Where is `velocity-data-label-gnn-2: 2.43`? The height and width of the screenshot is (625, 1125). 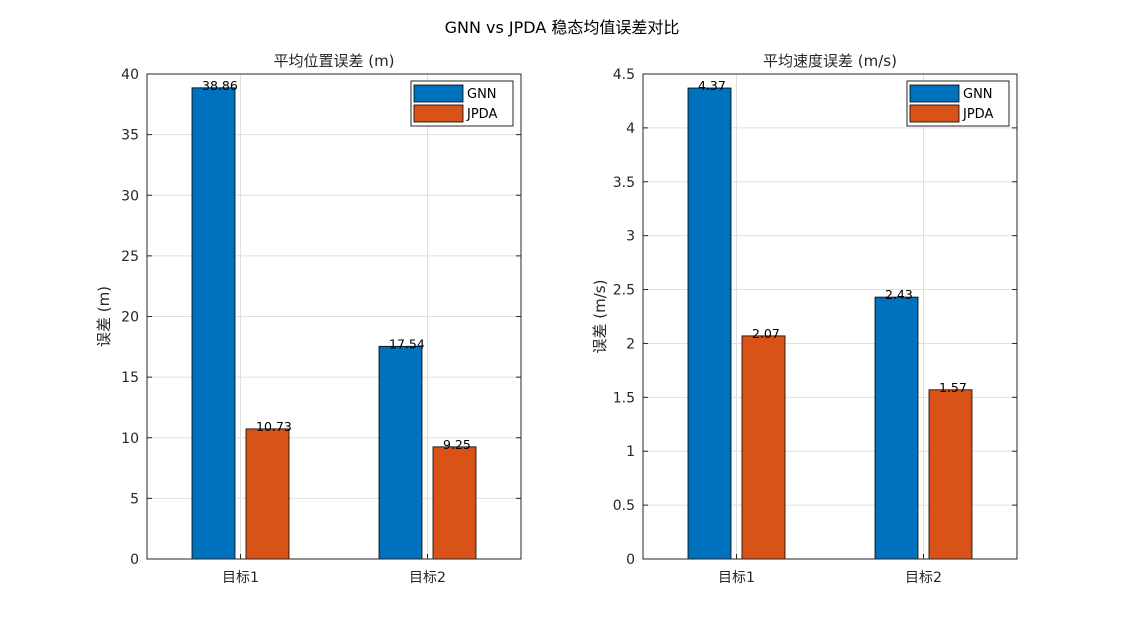 velocity-data-label-gnn-2: 2.43 is located at coordinates (899, 294).